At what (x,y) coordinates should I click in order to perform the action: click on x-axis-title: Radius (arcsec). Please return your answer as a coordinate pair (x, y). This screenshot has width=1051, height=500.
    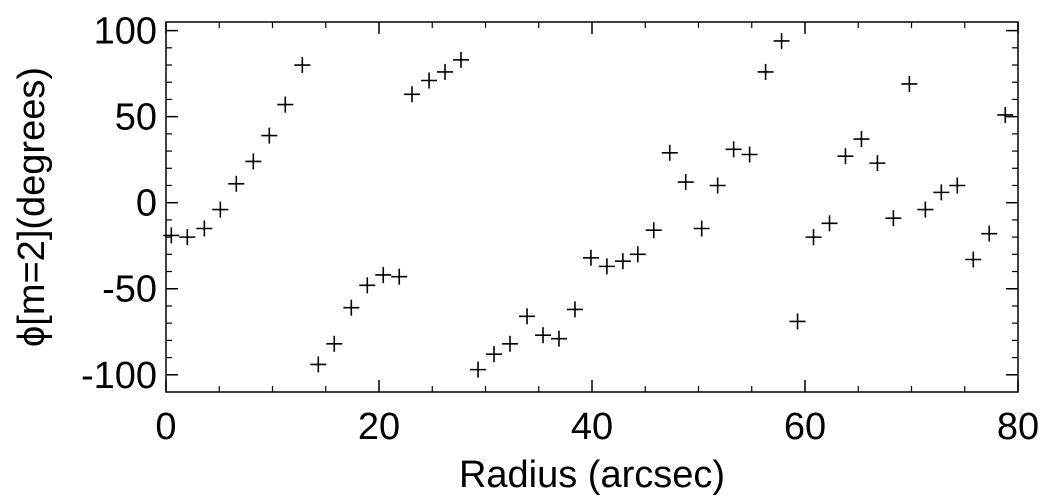
    Looking at the image, I should click on (592, 475).